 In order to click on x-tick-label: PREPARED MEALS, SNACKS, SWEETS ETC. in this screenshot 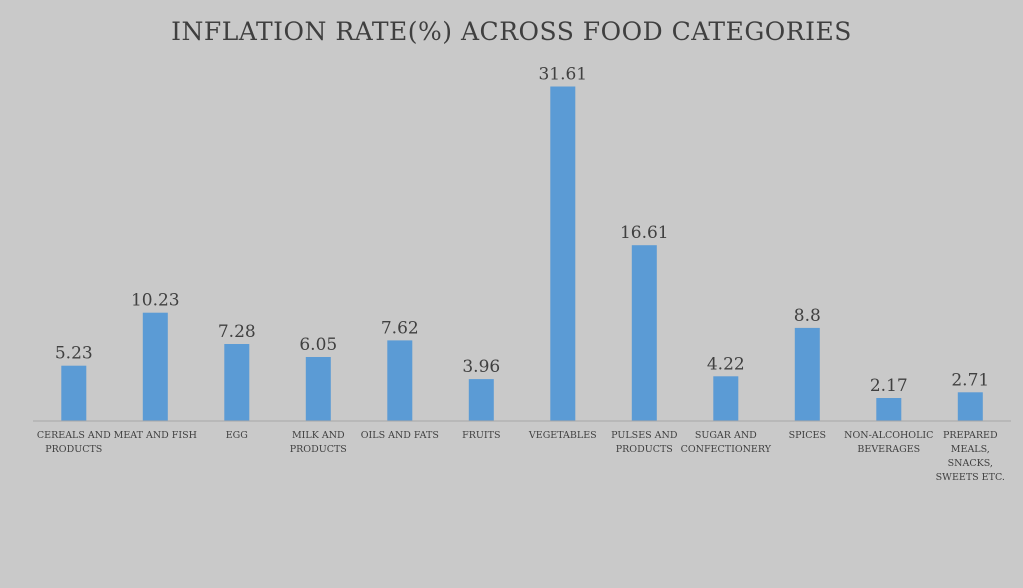, I will do `click(970, 456)`.